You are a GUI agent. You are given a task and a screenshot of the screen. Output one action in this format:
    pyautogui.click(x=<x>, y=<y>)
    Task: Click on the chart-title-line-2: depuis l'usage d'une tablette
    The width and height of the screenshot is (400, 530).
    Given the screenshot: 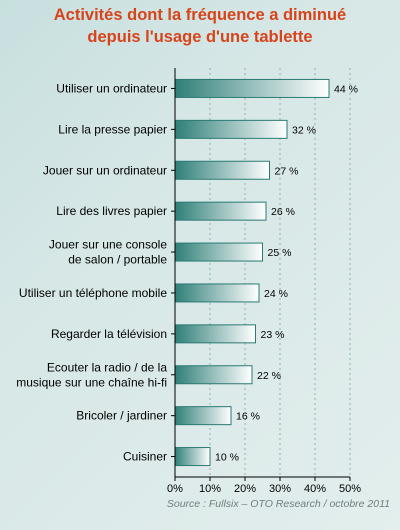 What is the action you would take?
    pyautogui.click(x=200, y=37)
    